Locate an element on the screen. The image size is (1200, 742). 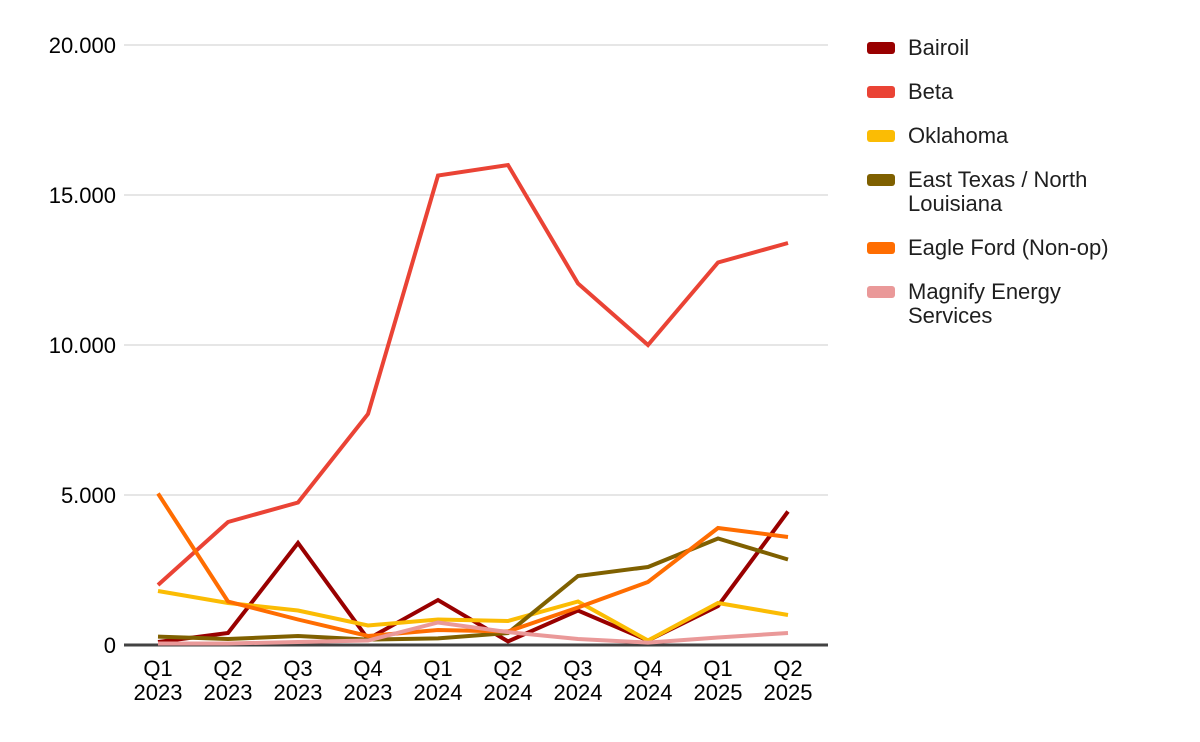
legend-swatch-beta is located at coordinates (881, 92).